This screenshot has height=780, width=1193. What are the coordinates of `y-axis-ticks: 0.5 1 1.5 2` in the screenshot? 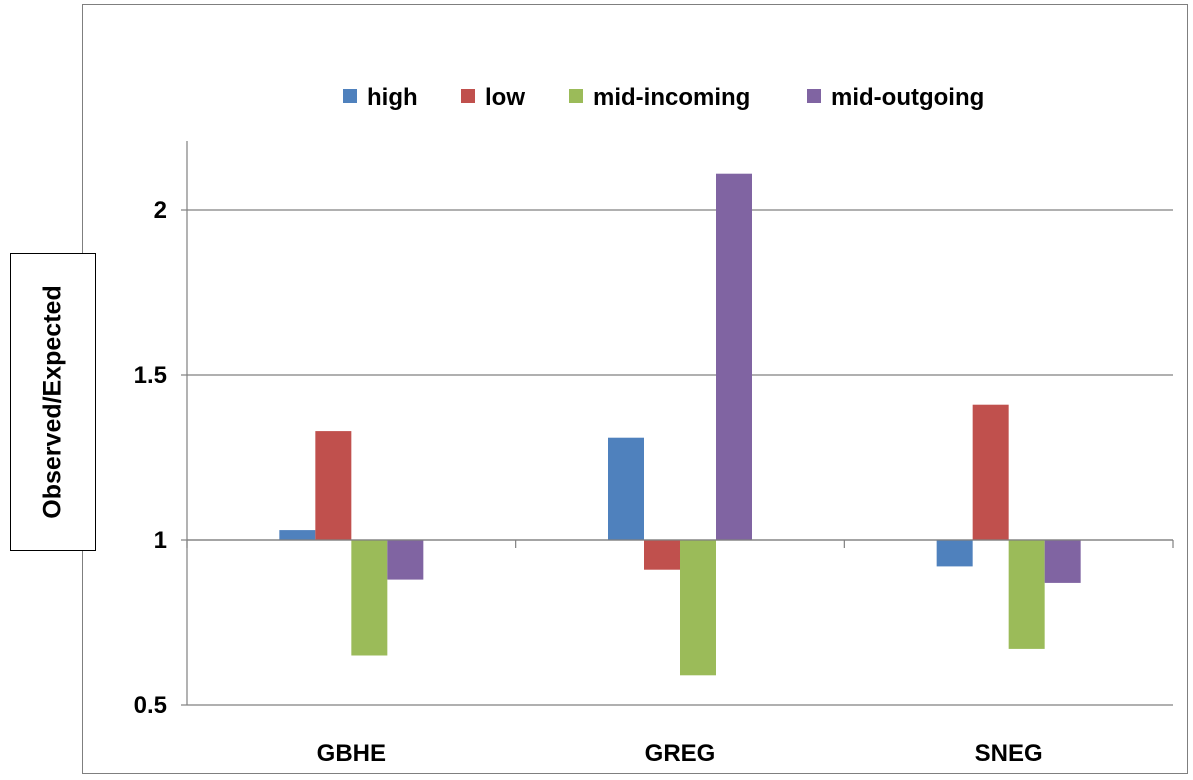 It's located at (150, 458).